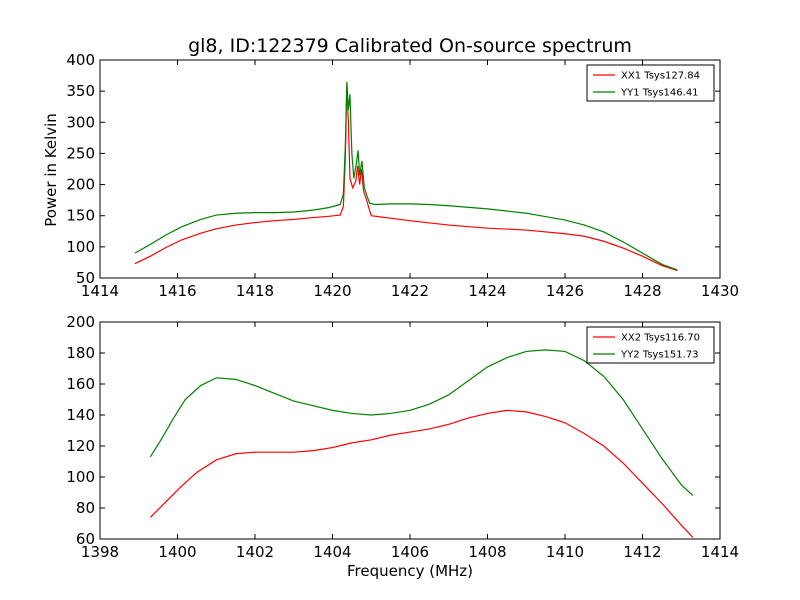 This screenshot has height=600, width=800. I want to click on y-tick-label: 160, so click(80, 384).